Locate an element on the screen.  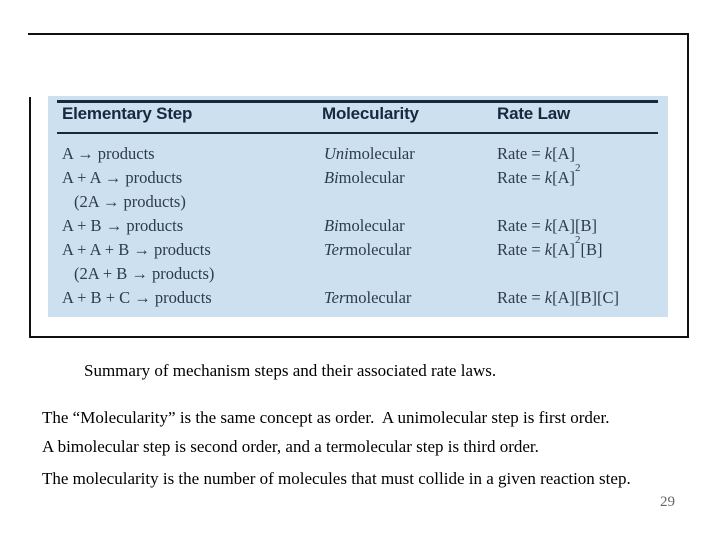
molecularity-cell: Unimolecular is located at coordinates (369, 153).